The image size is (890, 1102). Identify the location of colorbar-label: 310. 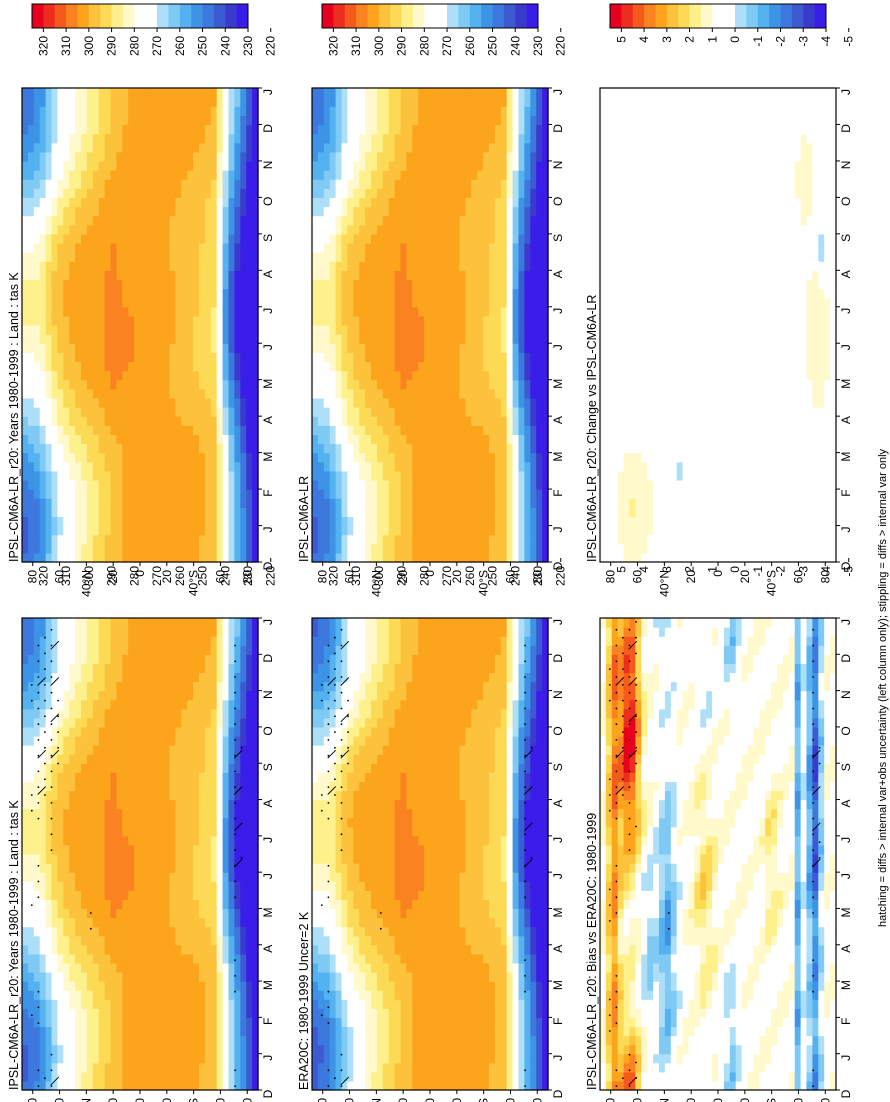
(66, 576).